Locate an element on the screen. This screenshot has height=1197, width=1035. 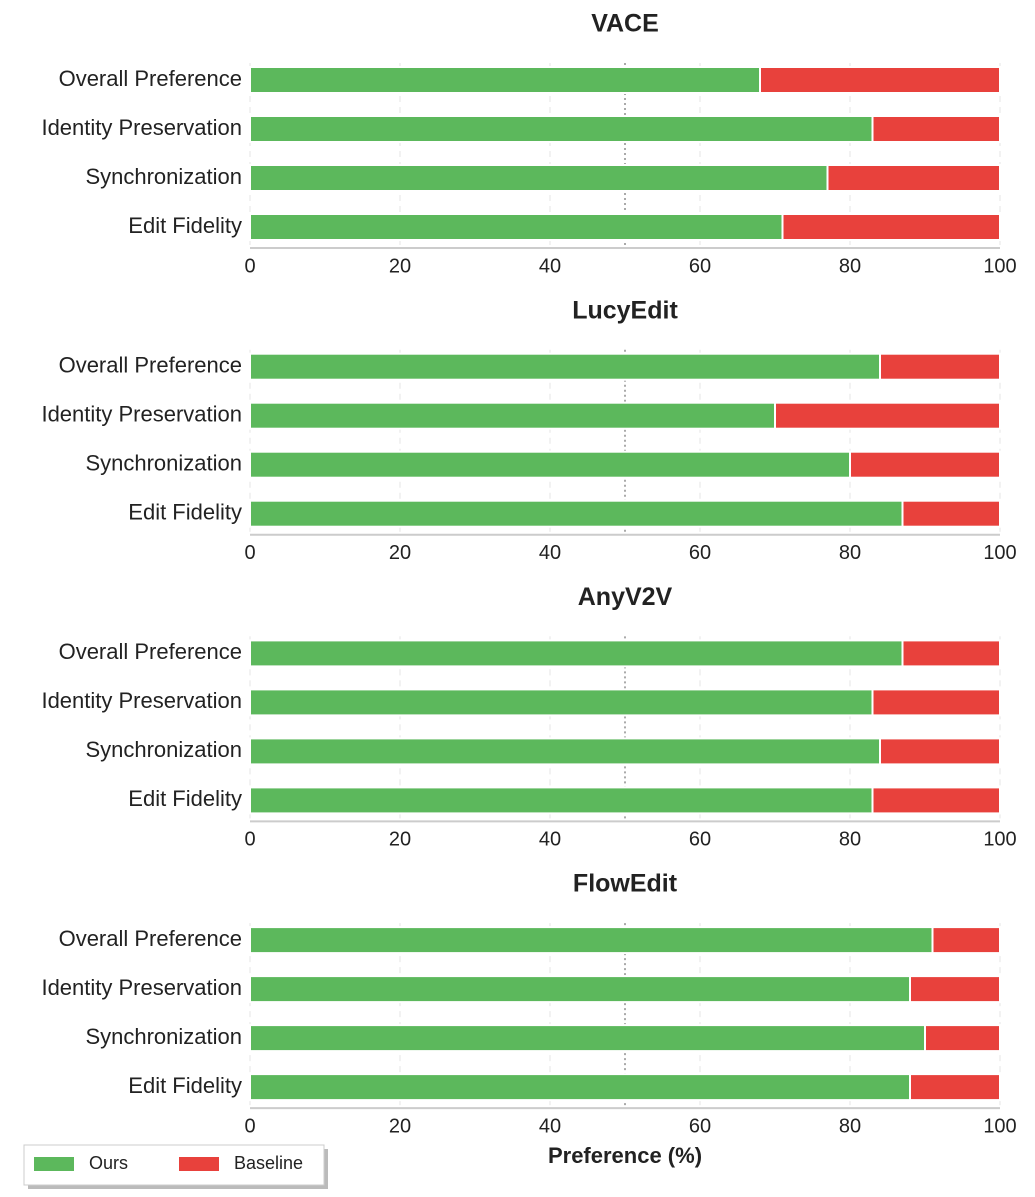
legend-label: Baseline is located at coordinates (268, 1163).